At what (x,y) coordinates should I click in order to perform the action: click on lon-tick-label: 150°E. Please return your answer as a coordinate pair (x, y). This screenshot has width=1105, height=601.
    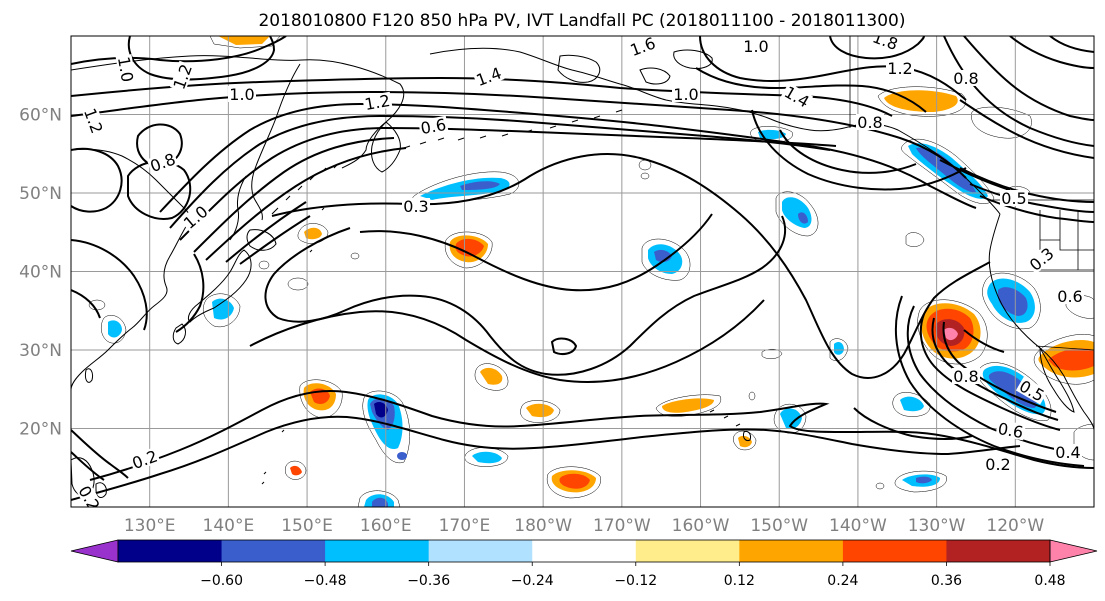
    Looking at the image, I should click on (307, 526).